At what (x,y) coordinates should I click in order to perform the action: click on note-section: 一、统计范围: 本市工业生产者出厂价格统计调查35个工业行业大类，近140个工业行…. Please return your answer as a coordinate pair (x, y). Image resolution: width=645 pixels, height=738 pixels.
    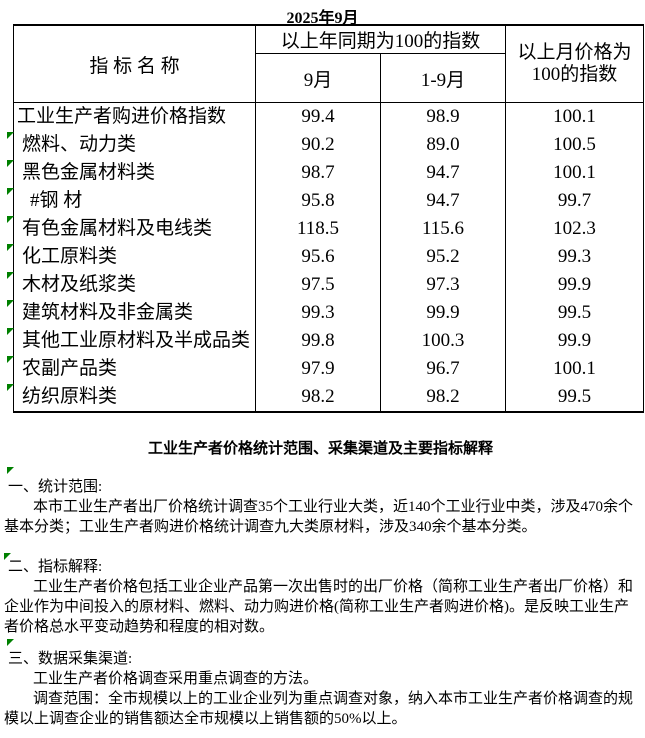
    Looking at the image, I should click on (320, 502).